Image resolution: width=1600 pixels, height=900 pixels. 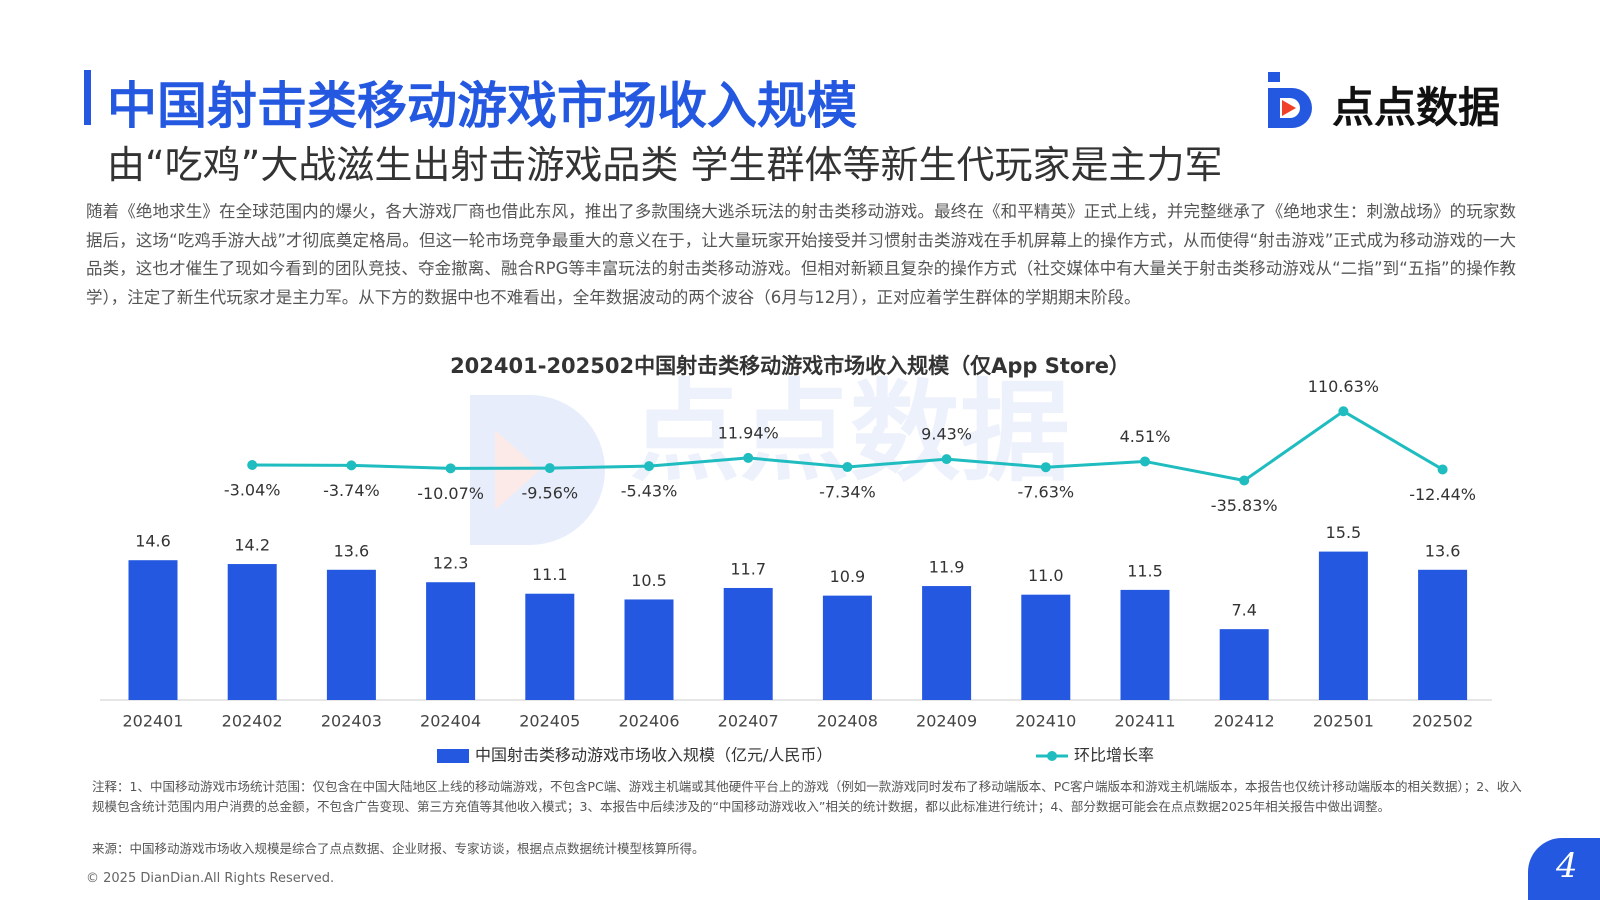 I want to click on data-label: -12.44%, so click(x=1442, y=494).